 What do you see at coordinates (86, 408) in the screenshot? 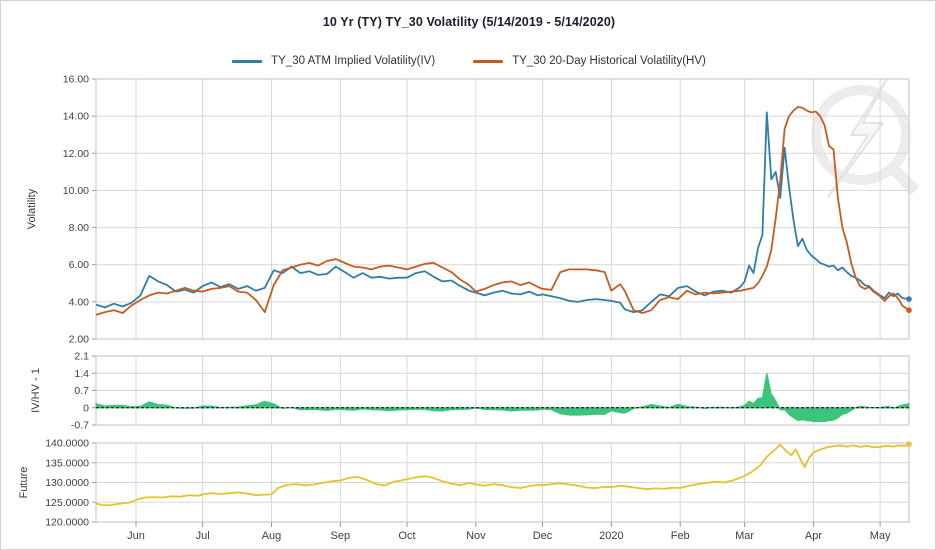
I see `y-tick-label: 0` at bounding box center [86, 408].